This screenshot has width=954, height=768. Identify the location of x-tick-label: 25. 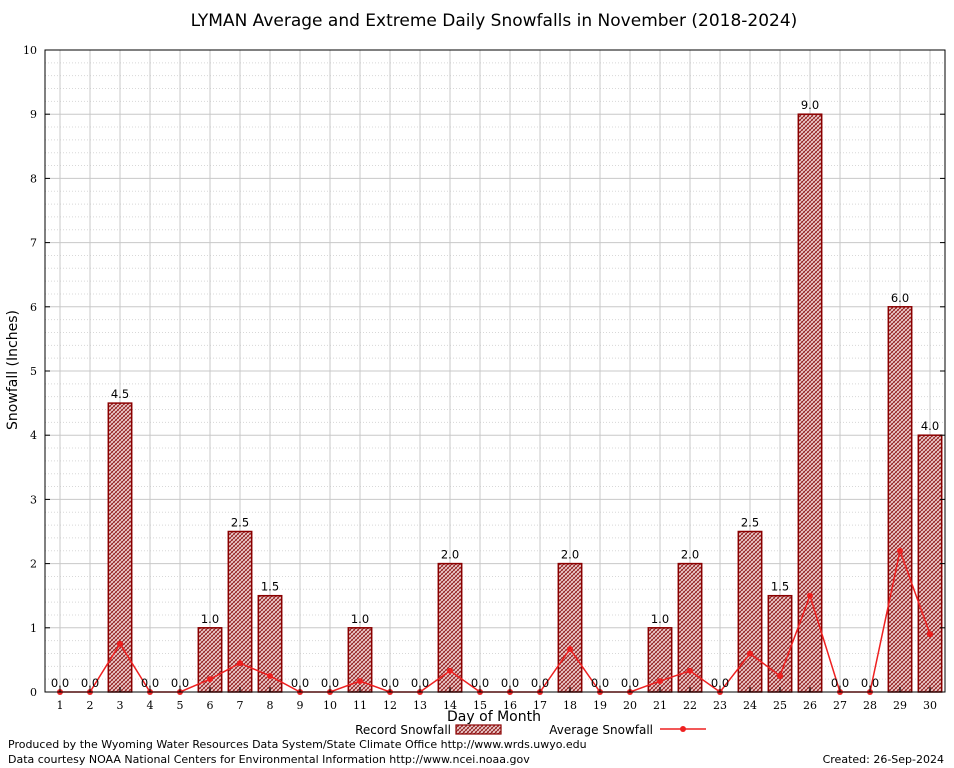
(780, 705).